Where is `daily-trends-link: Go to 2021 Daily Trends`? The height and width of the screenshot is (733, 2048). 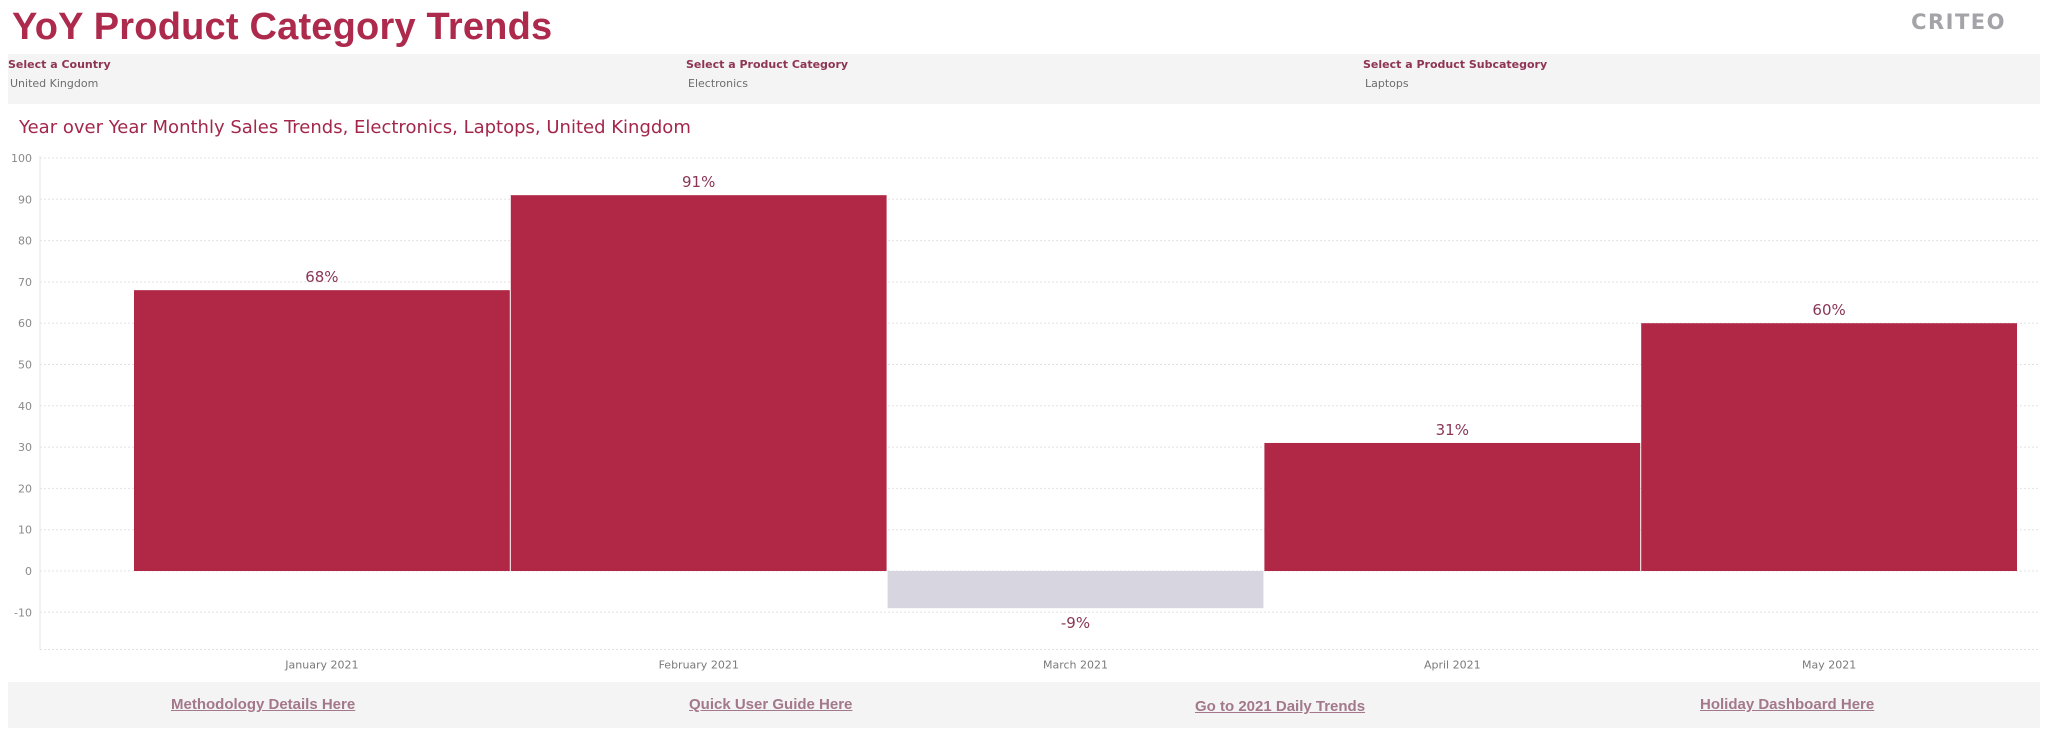
daily-trends-link: Go to 2021 Daily Trends is located at coordinates (1280, 706).